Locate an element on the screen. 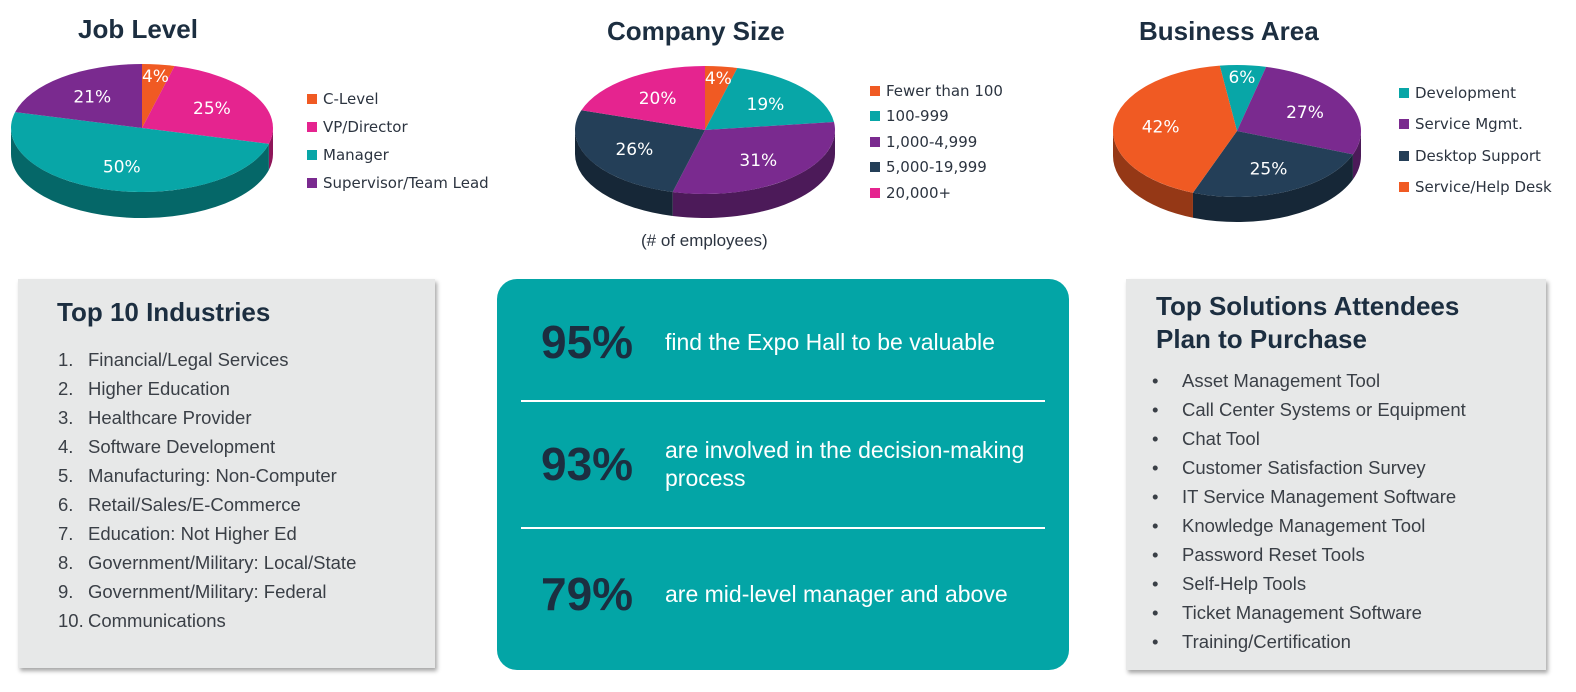 The image size is (1576, 692). pie-slice-service-mgmt is located at coordinates (1299, 110).